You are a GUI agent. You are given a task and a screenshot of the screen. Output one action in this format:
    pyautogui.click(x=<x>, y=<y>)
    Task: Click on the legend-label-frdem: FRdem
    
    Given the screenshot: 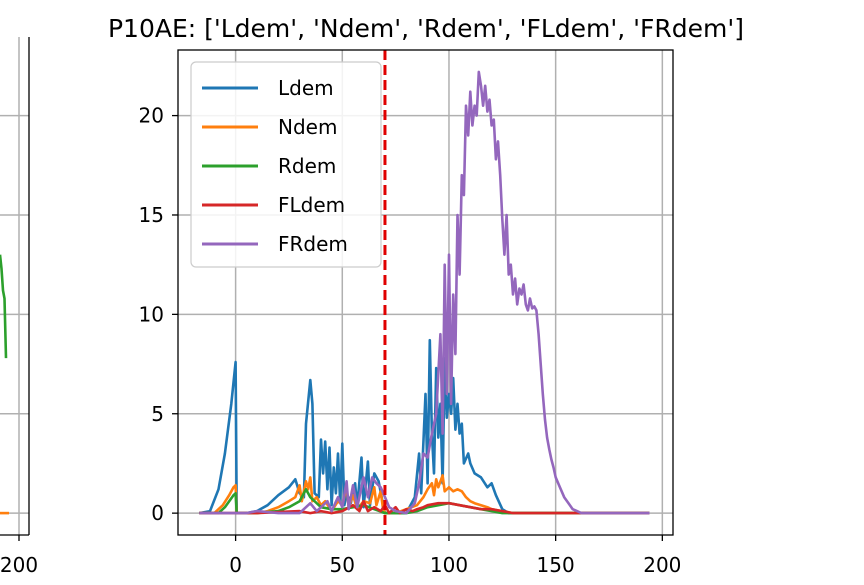 What is the action you would take?
    pyautogui.click(x=313, y=244)
    